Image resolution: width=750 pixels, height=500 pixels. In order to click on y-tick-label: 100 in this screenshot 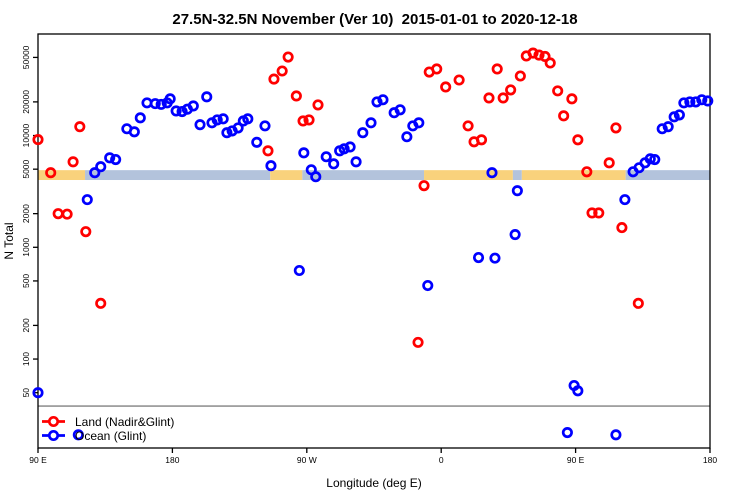, I will do `click(26, 359)`.